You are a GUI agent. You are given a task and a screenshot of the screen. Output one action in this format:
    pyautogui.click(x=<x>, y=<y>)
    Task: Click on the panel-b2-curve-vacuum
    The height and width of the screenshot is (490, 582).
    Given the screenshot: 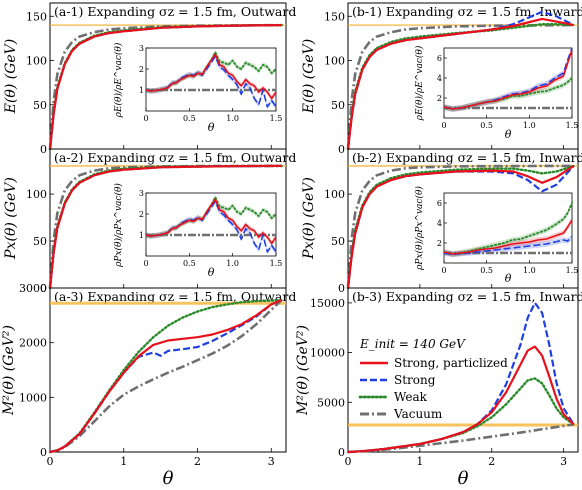 What is the action you would take?
    pyautogui.click(x=460, y=226)
    